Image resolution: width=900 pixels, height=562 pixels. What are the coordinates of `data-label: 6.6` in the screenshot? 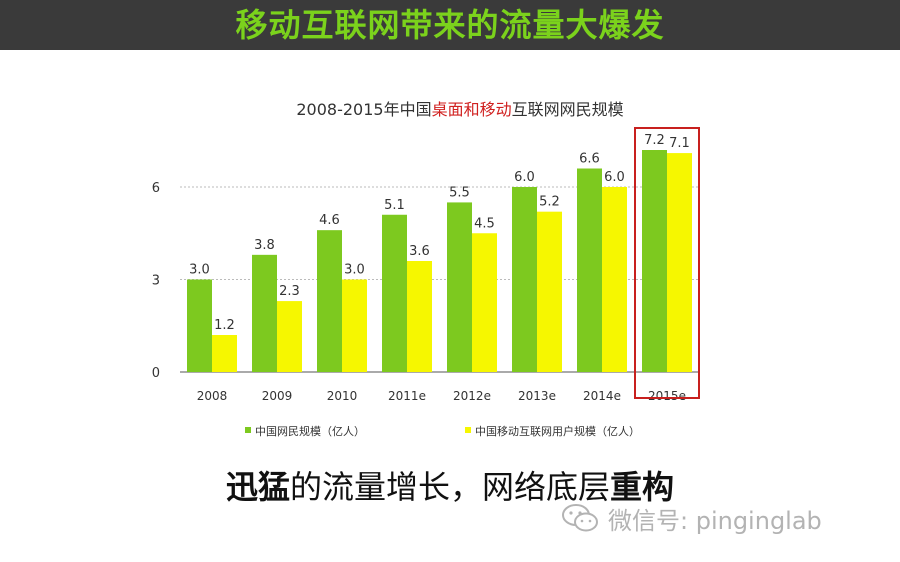 It's located at (589, 159).